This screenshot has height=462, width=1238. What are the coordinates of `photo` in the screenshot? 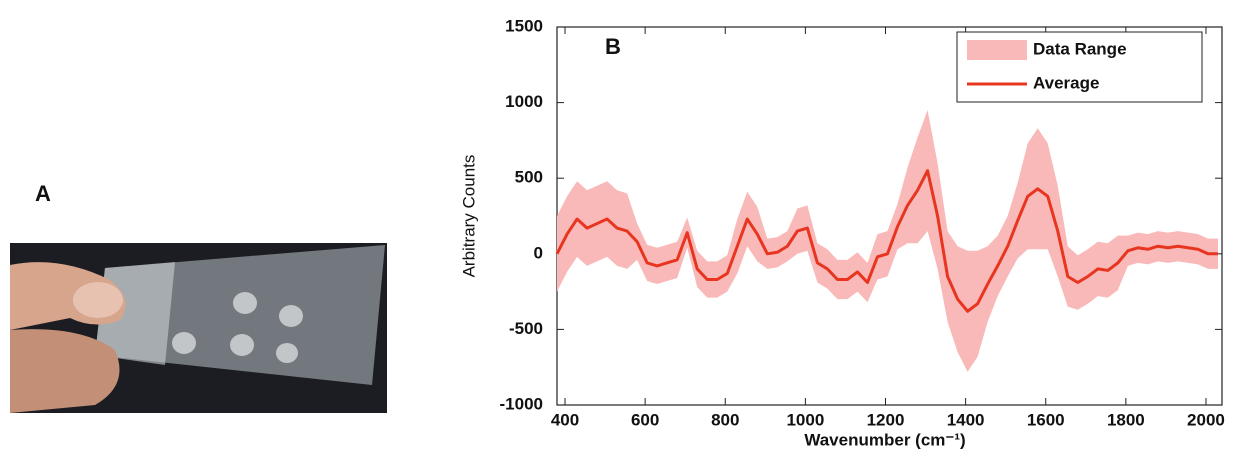 It's located at (198, 328).